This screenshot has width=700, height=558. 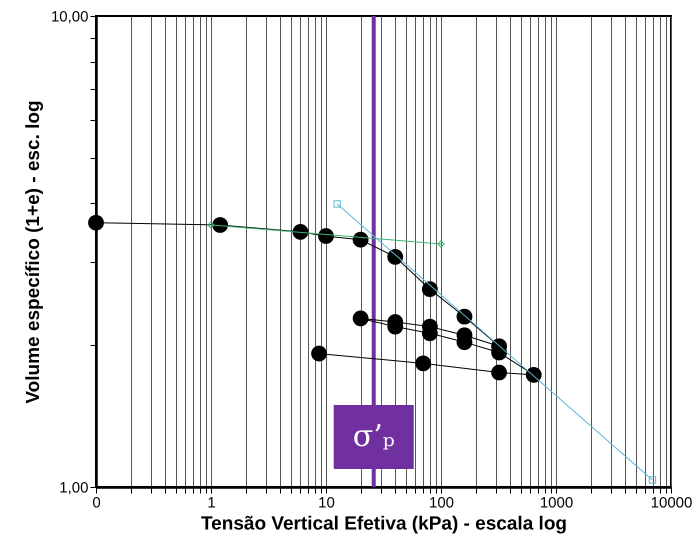 I want to click on x-tick-label: 1, so click(x=211, y=503).